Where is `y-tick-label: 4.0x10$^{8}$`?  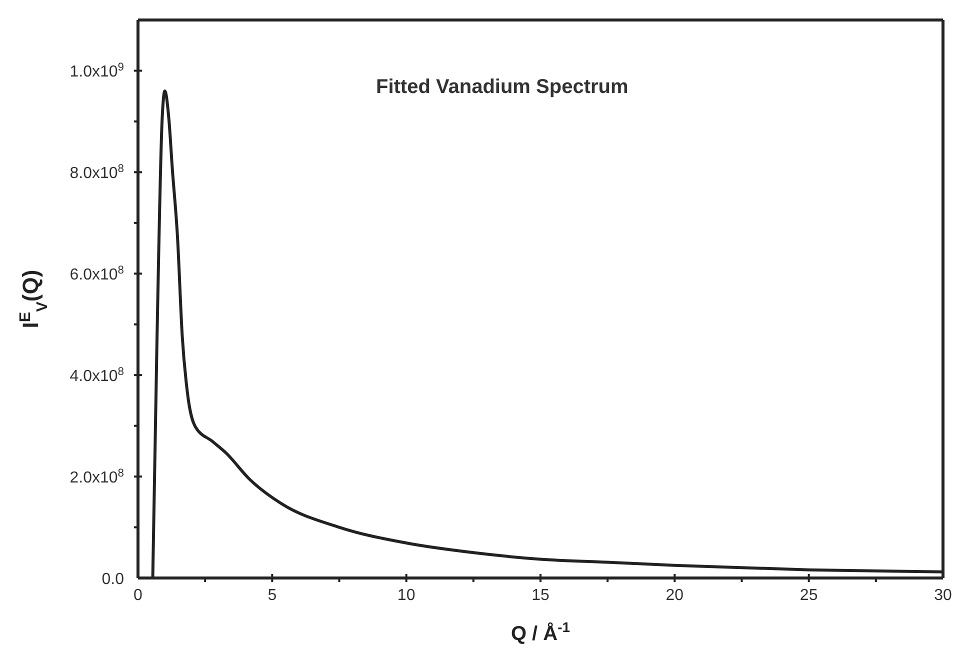
y-tick-label: 4.0x10$^{8}$ is located at coordinates (97, 376).